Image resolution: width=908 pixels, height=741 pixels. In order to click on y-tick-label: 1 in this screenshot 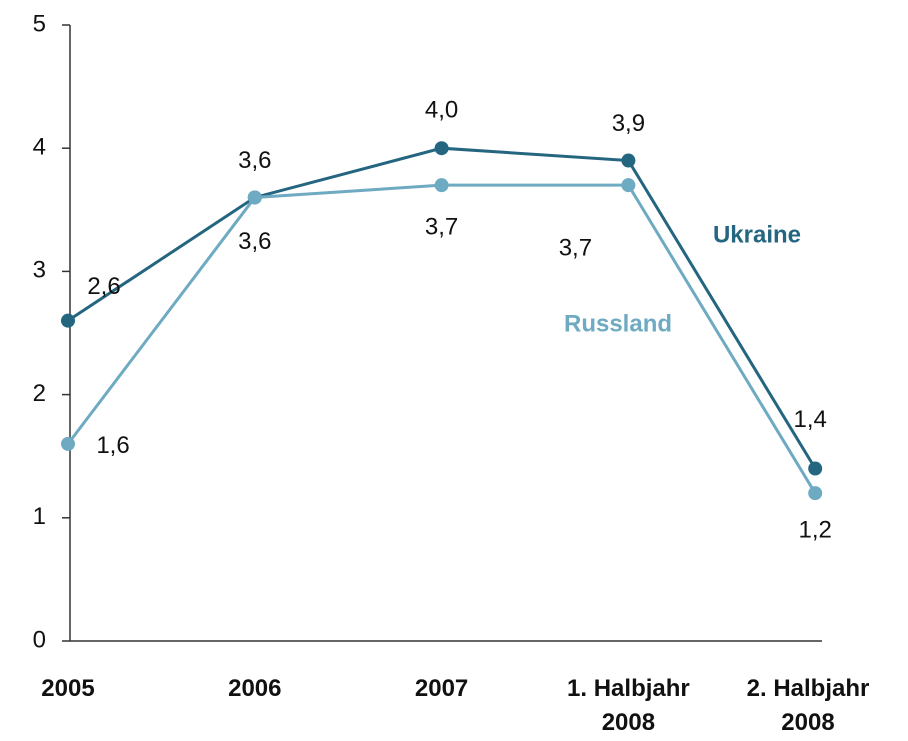, I will do `click(39, 516)`.